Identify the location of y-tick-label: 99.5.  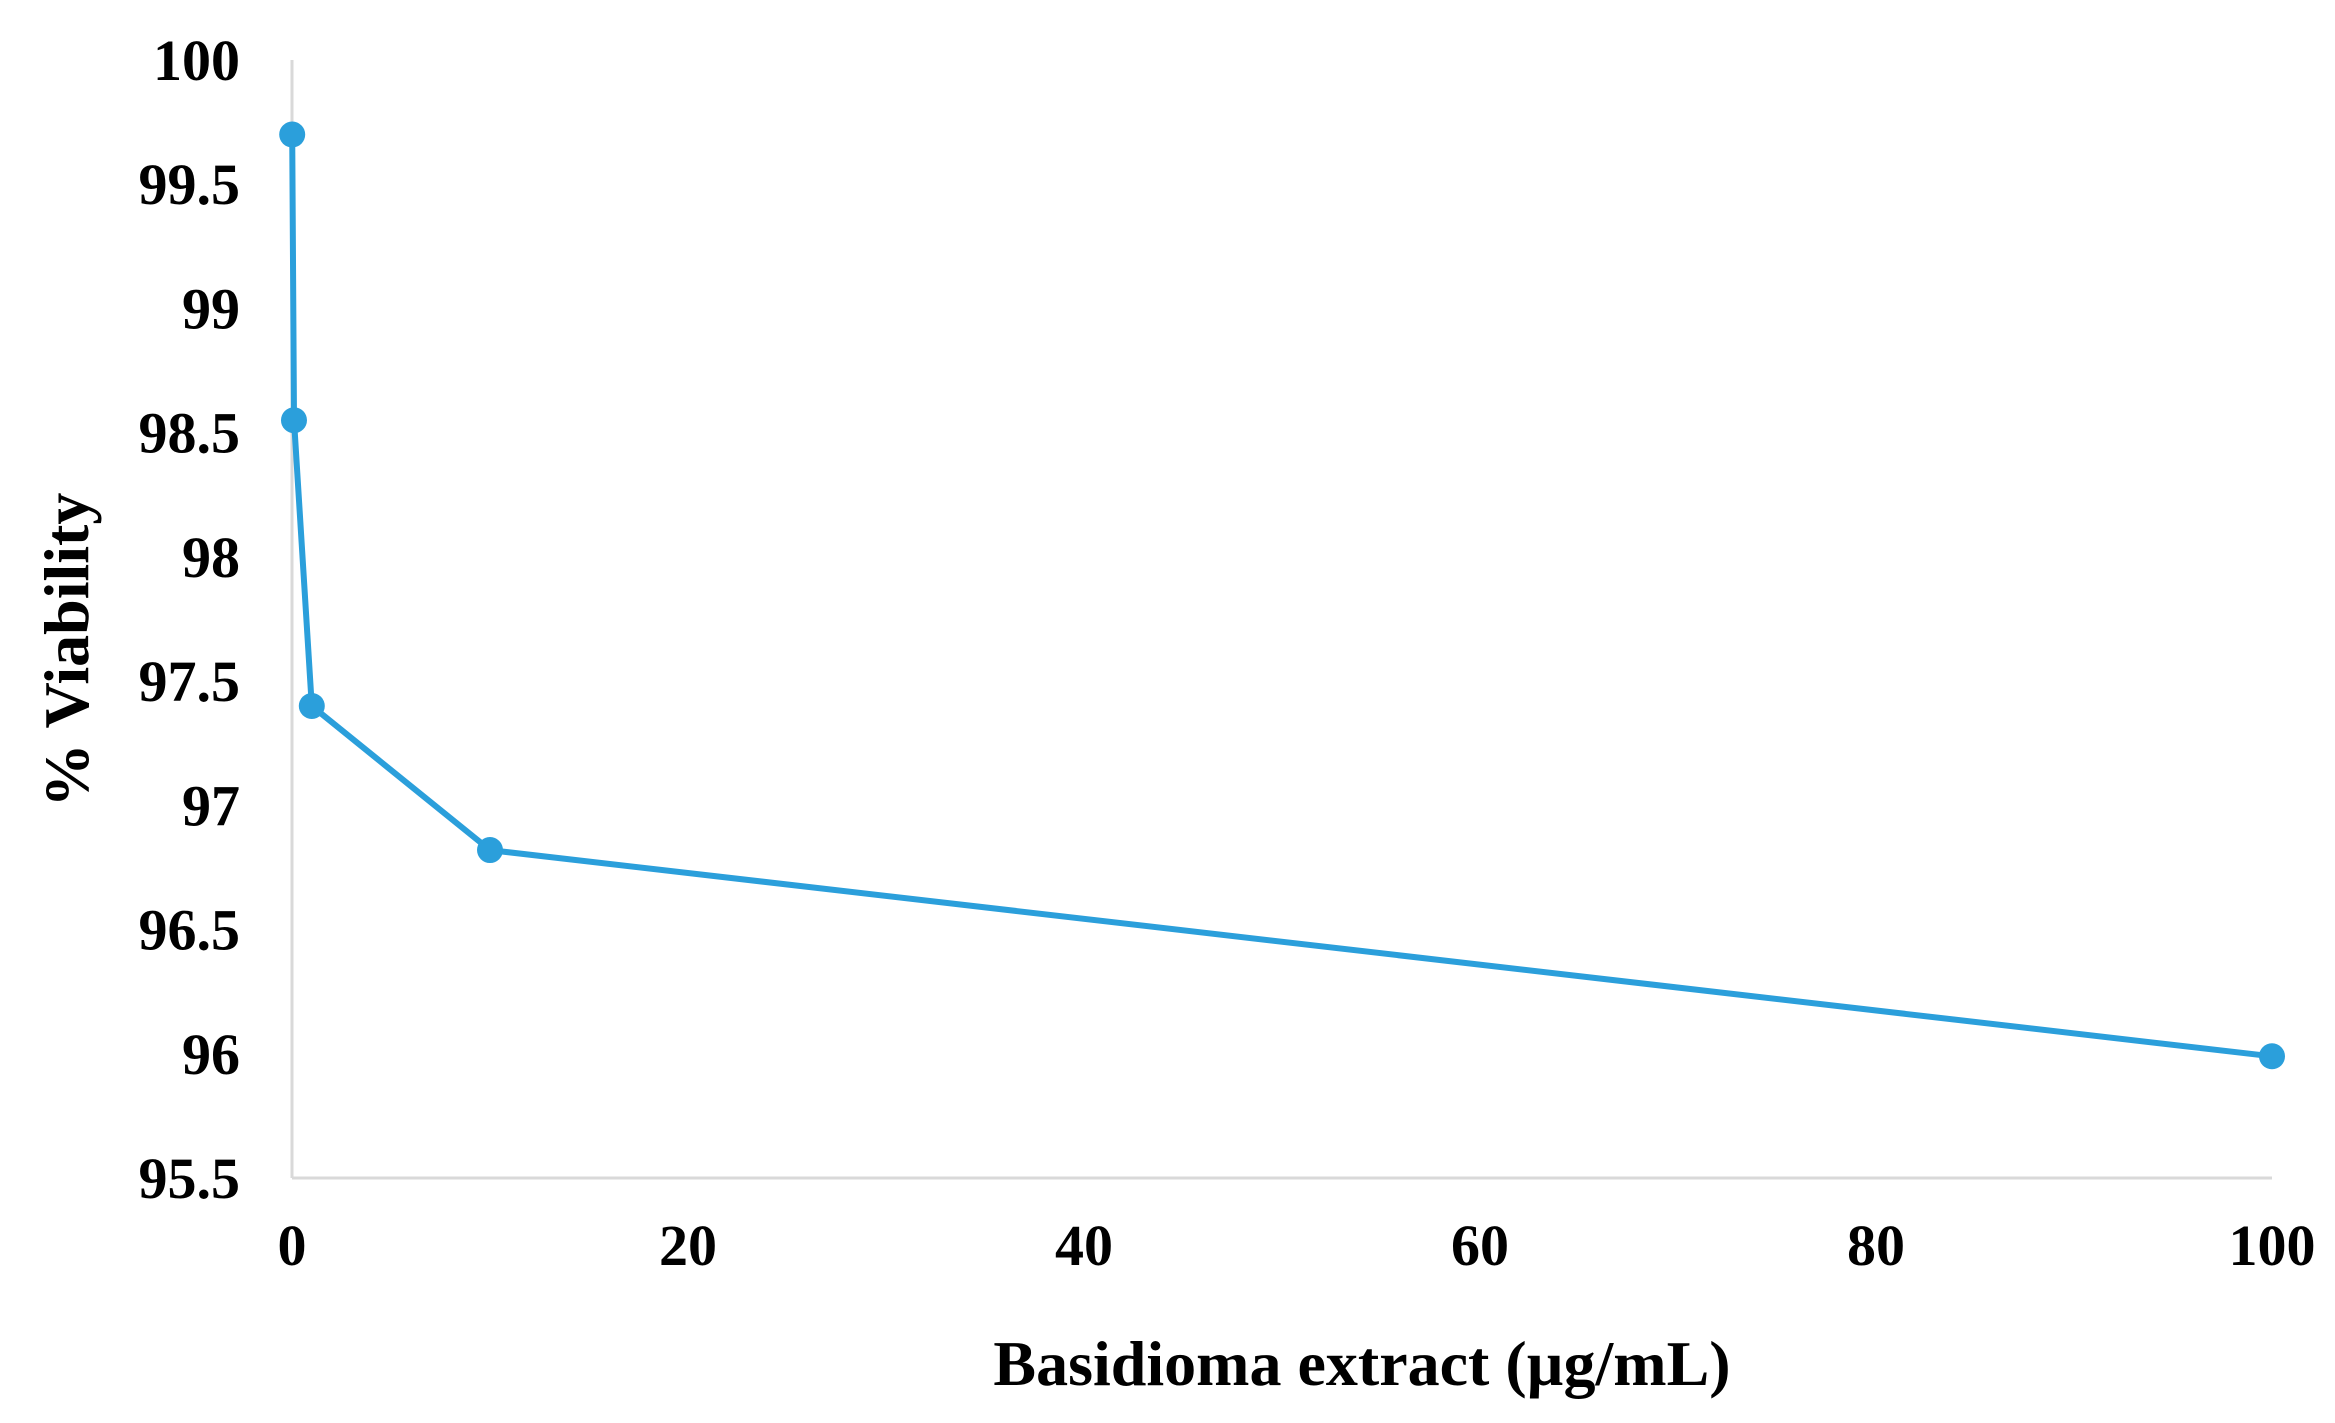
(190, 184).